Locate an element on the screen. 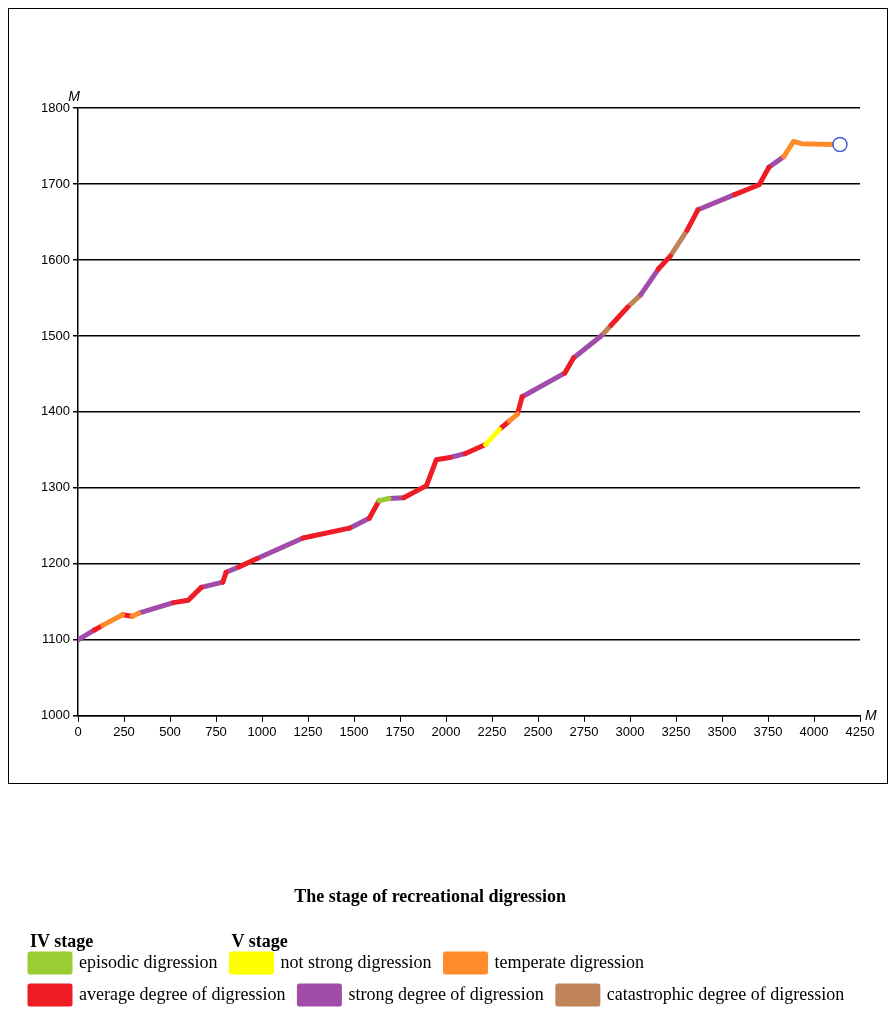 This screenshot has height=1032, width=893. x-tick-label: 500 is located at coordinates (170, 732).